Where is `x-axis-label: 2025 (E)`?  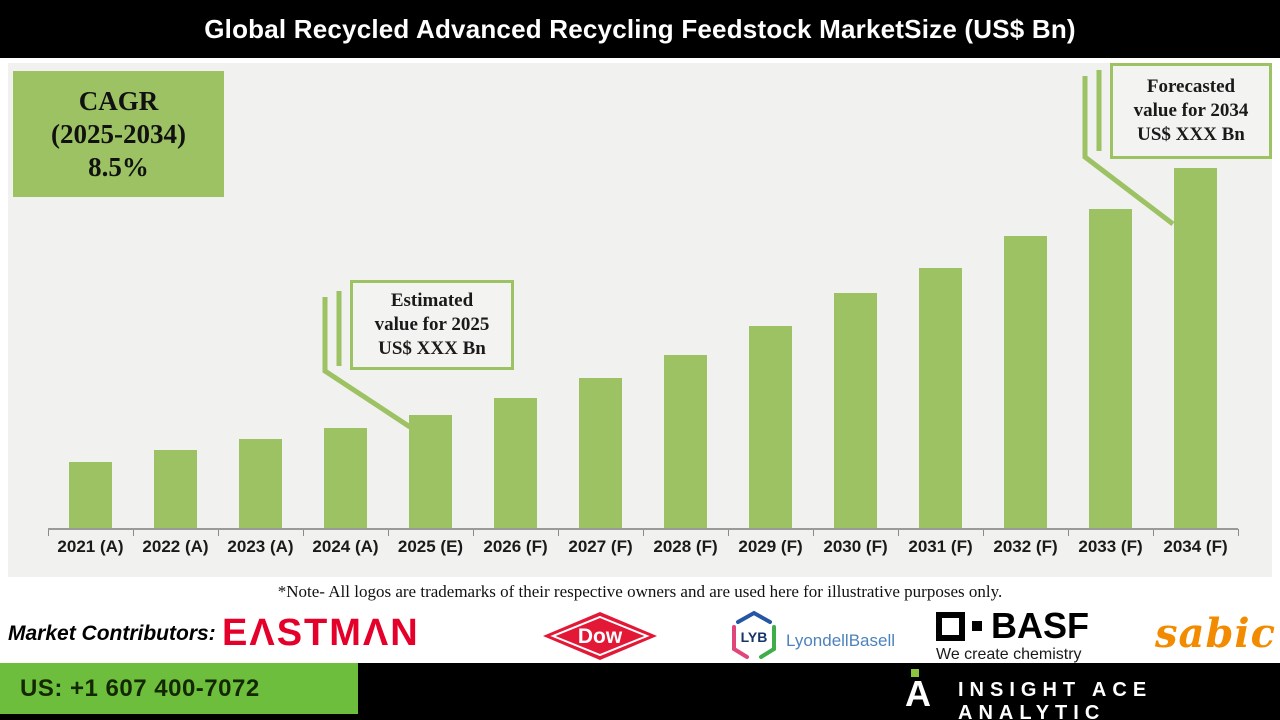
x-axis-label: 2025 (E) is located at coordinates (430, 546).